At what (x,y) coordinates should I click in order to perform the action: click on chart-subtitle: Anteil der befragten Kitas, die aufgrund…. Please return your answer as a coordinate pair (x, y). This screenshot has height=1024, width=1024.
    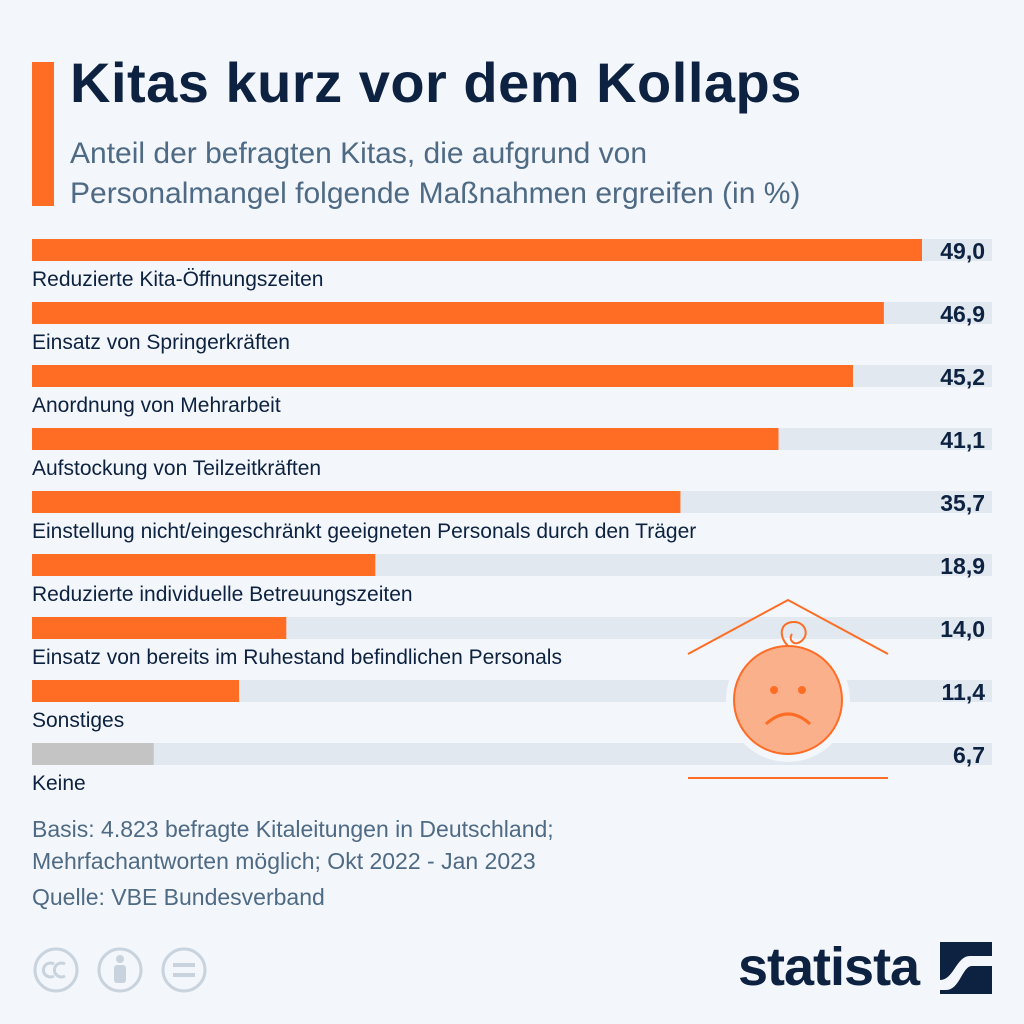
    Looking at the image, I should click on (520, 174).